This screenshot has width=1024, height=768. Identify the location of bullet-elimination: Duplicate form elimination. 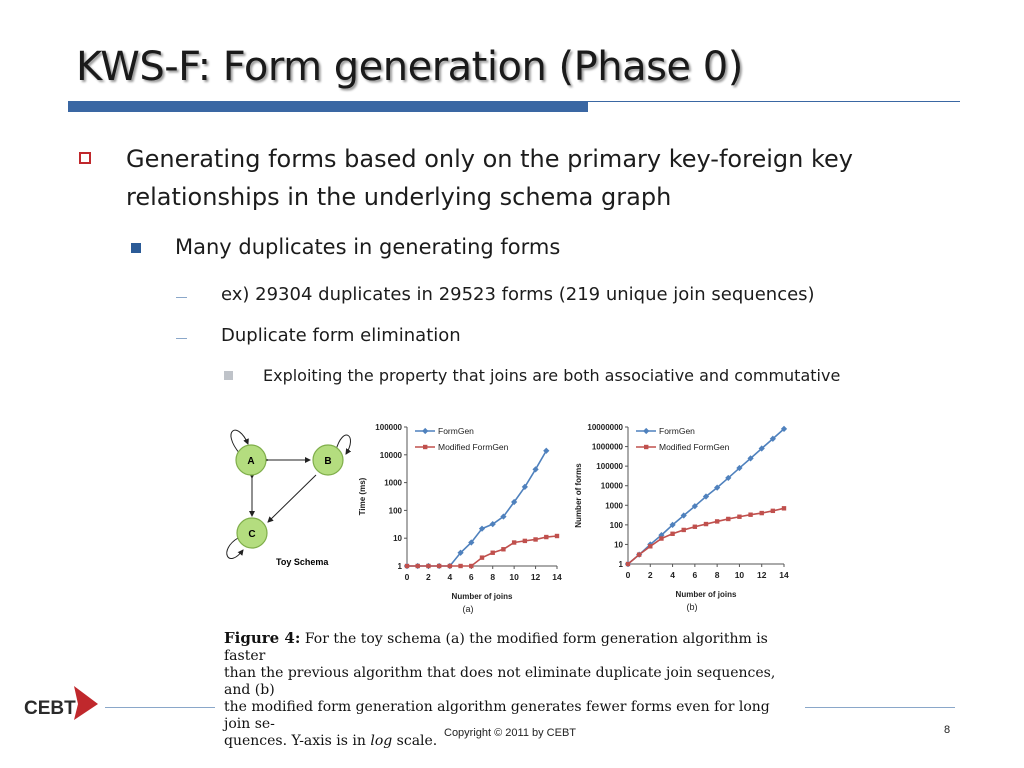
(341, 335).